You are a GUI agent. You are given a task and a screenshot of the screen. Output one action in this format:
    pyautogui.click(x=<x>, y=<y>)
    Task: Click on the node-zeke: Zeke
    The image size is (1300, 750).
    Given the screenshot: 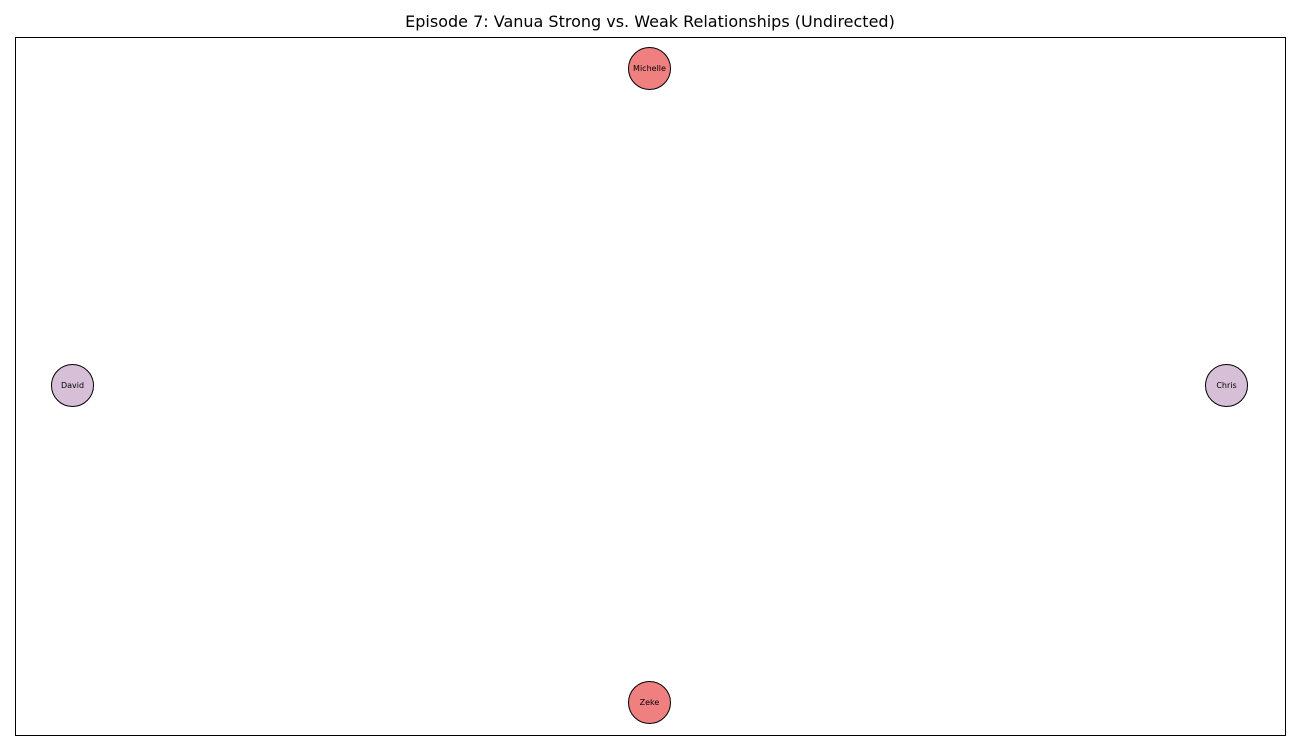 What is the action you would take?
    pyautogui.click(x=649, y=702)
    